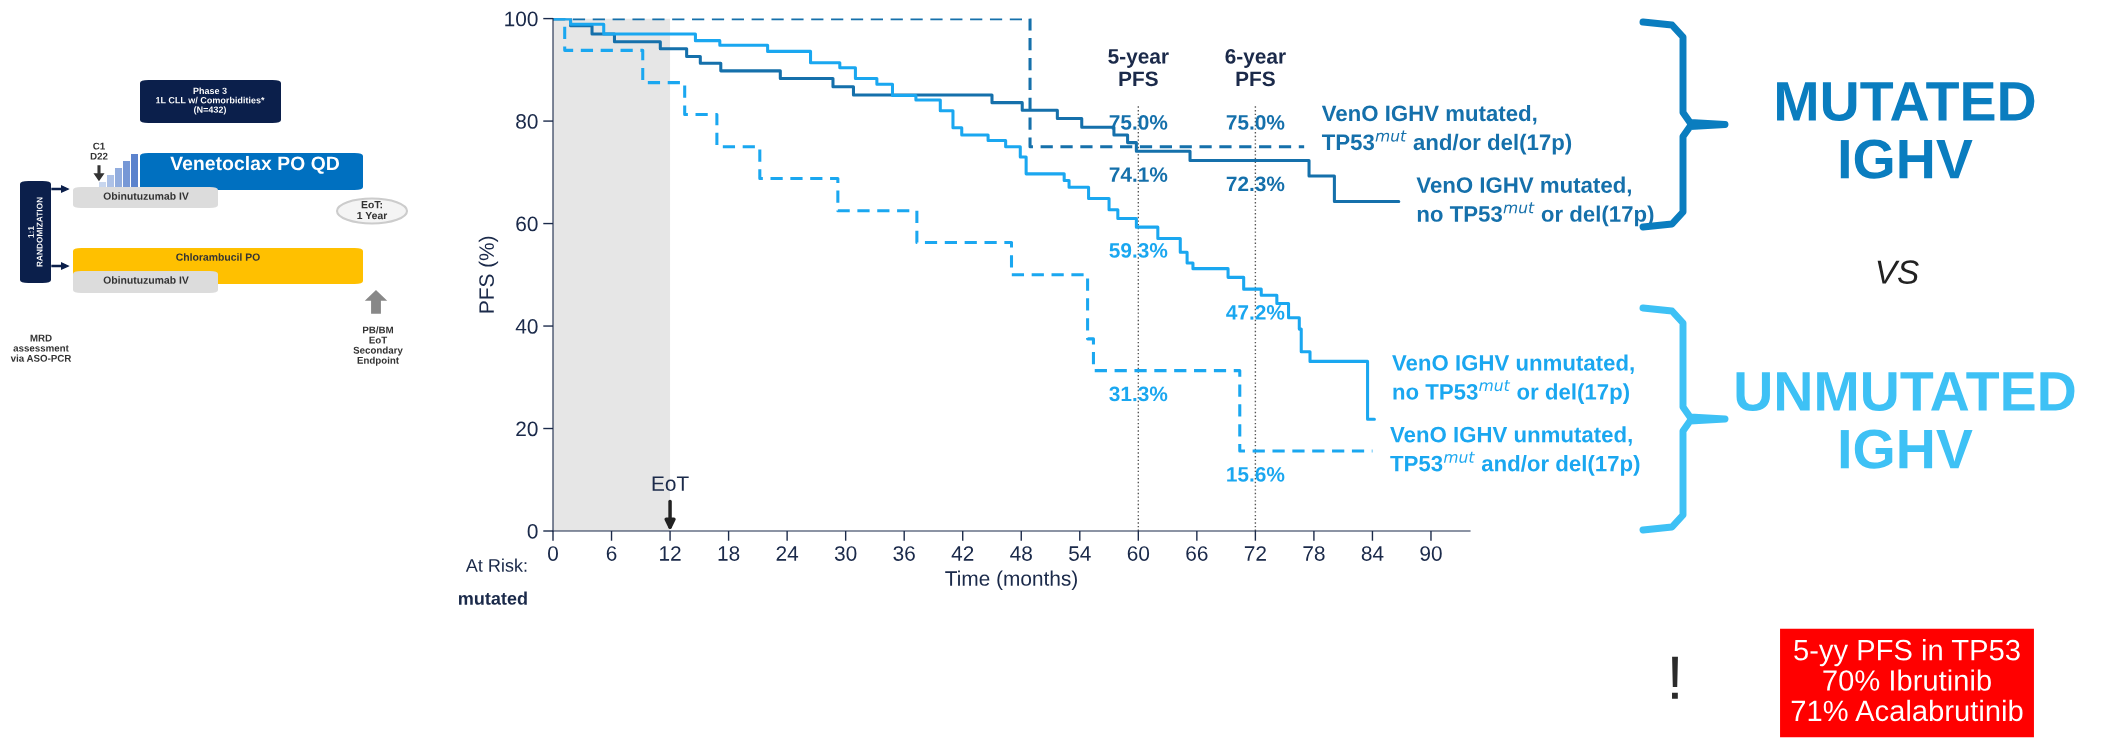 The width and height of the screenshot is (2104, 752). Describe the element at coordinates (553, 553) in the screenshot. I see `x-tick-label: 0` at that location.